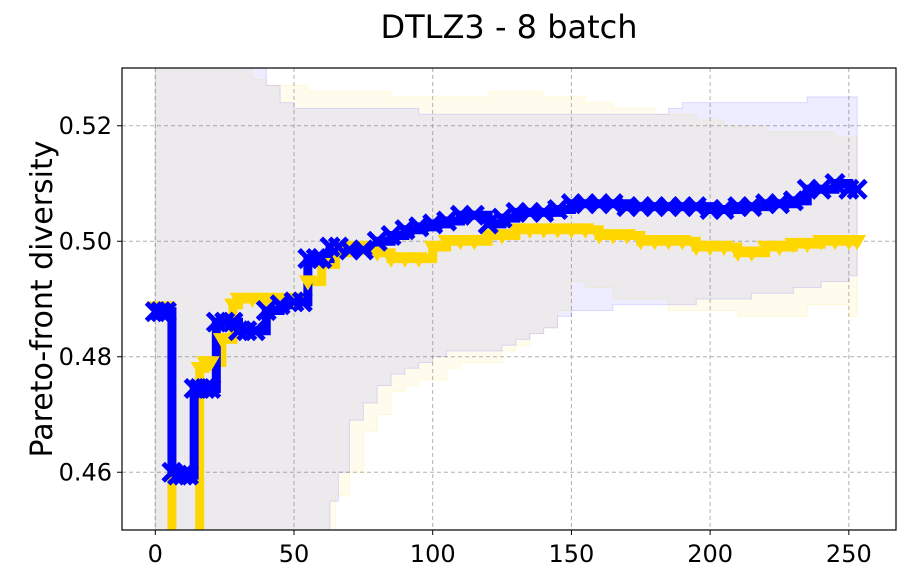 The width and height of the screenshot is (906, 578). Describe the element at coordinates (572, 554) in the screenshot. I see `x-tick-label: 150` at that location.